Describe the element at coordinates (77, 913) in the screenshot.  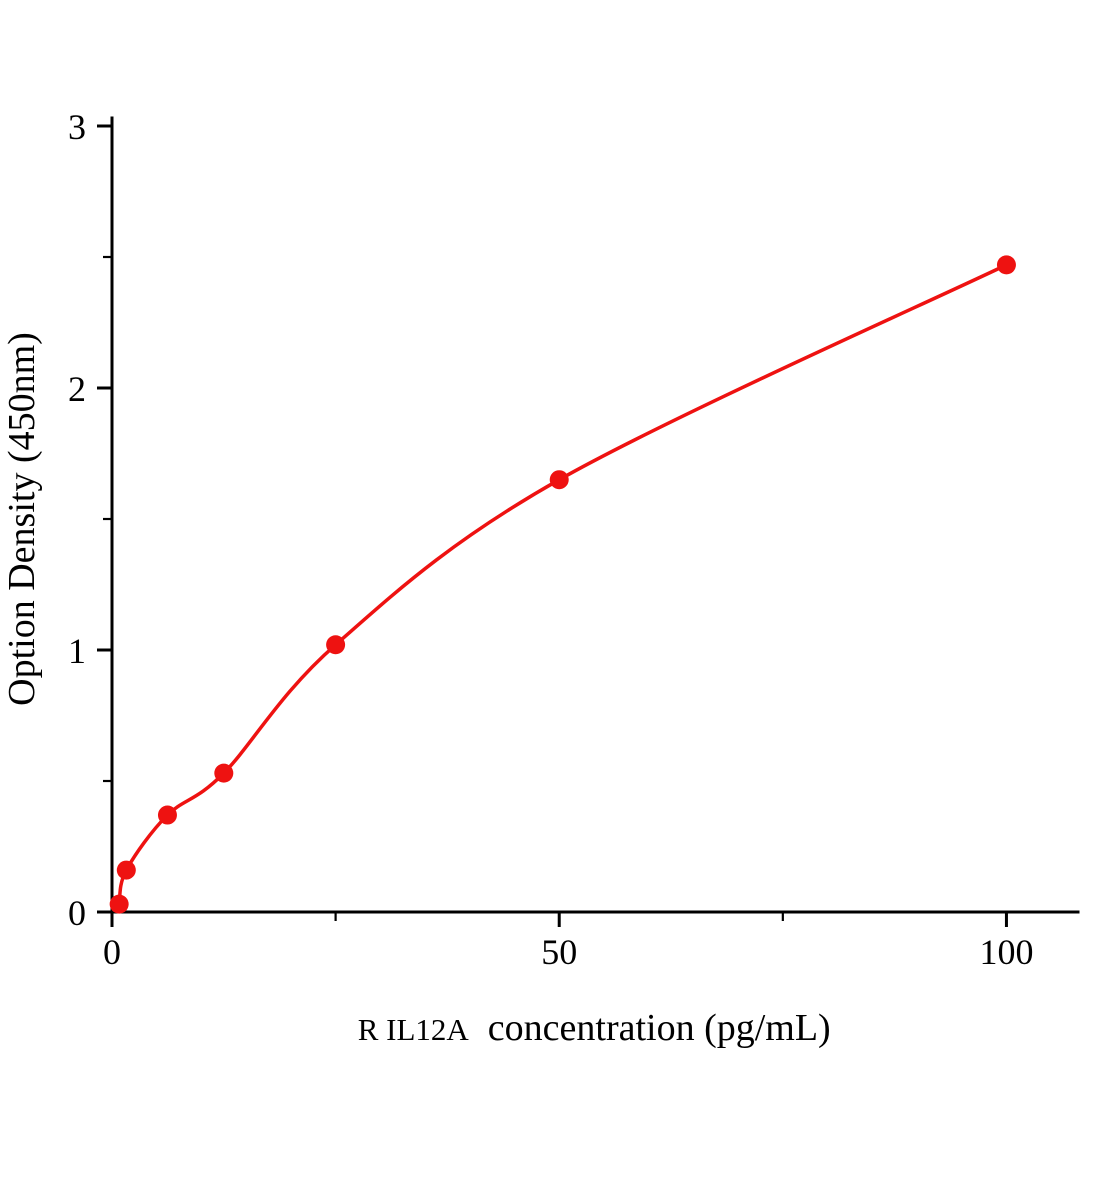
I see `y-tick-label: 0` at that location.